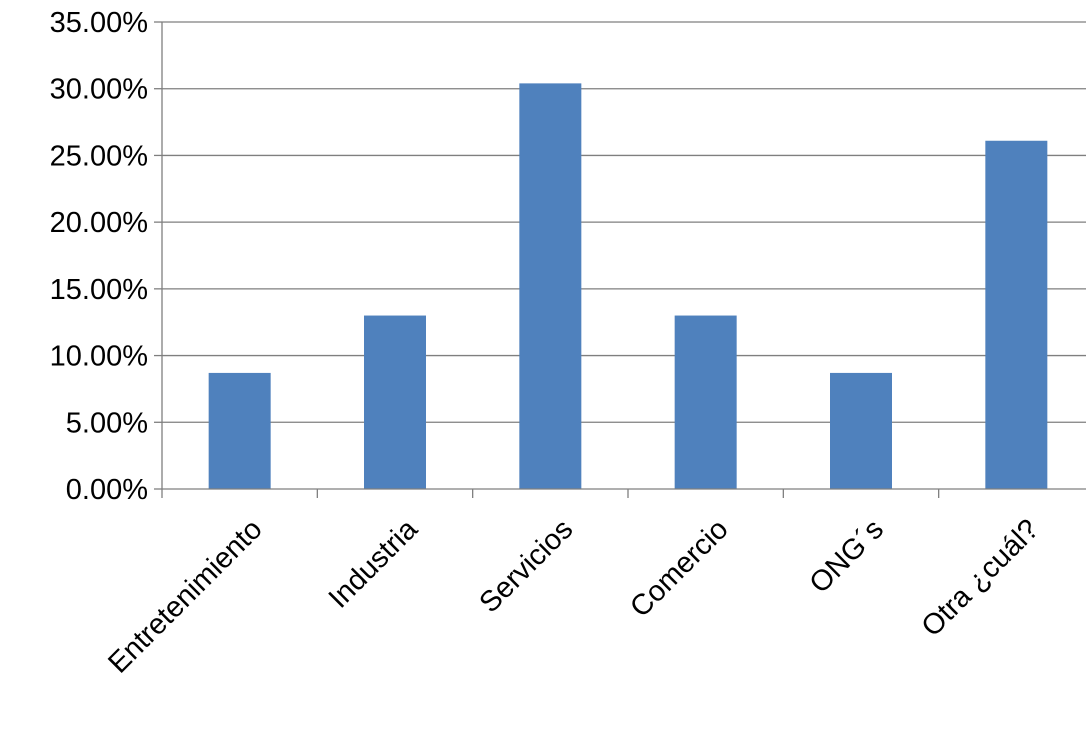 This screenshot has height=742, width=1086. Describe the element at coordinates (99, 290) in the screenshot. I see `y-tick-label: 15.00%` at that location.